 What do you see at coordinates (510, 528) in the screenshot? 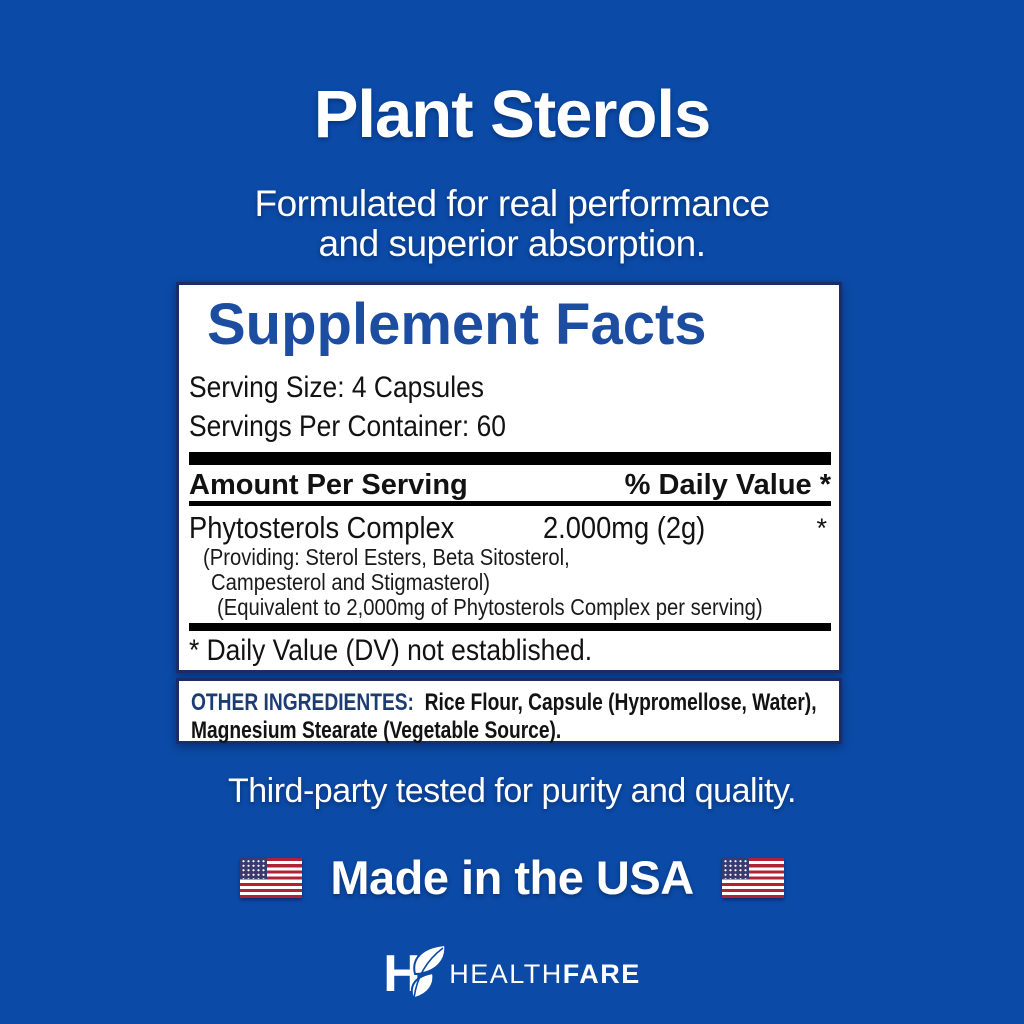
I see `nutrient-row: Phytosterols Complex 2.000mg (2g) *` at bounding box center [510, 528].